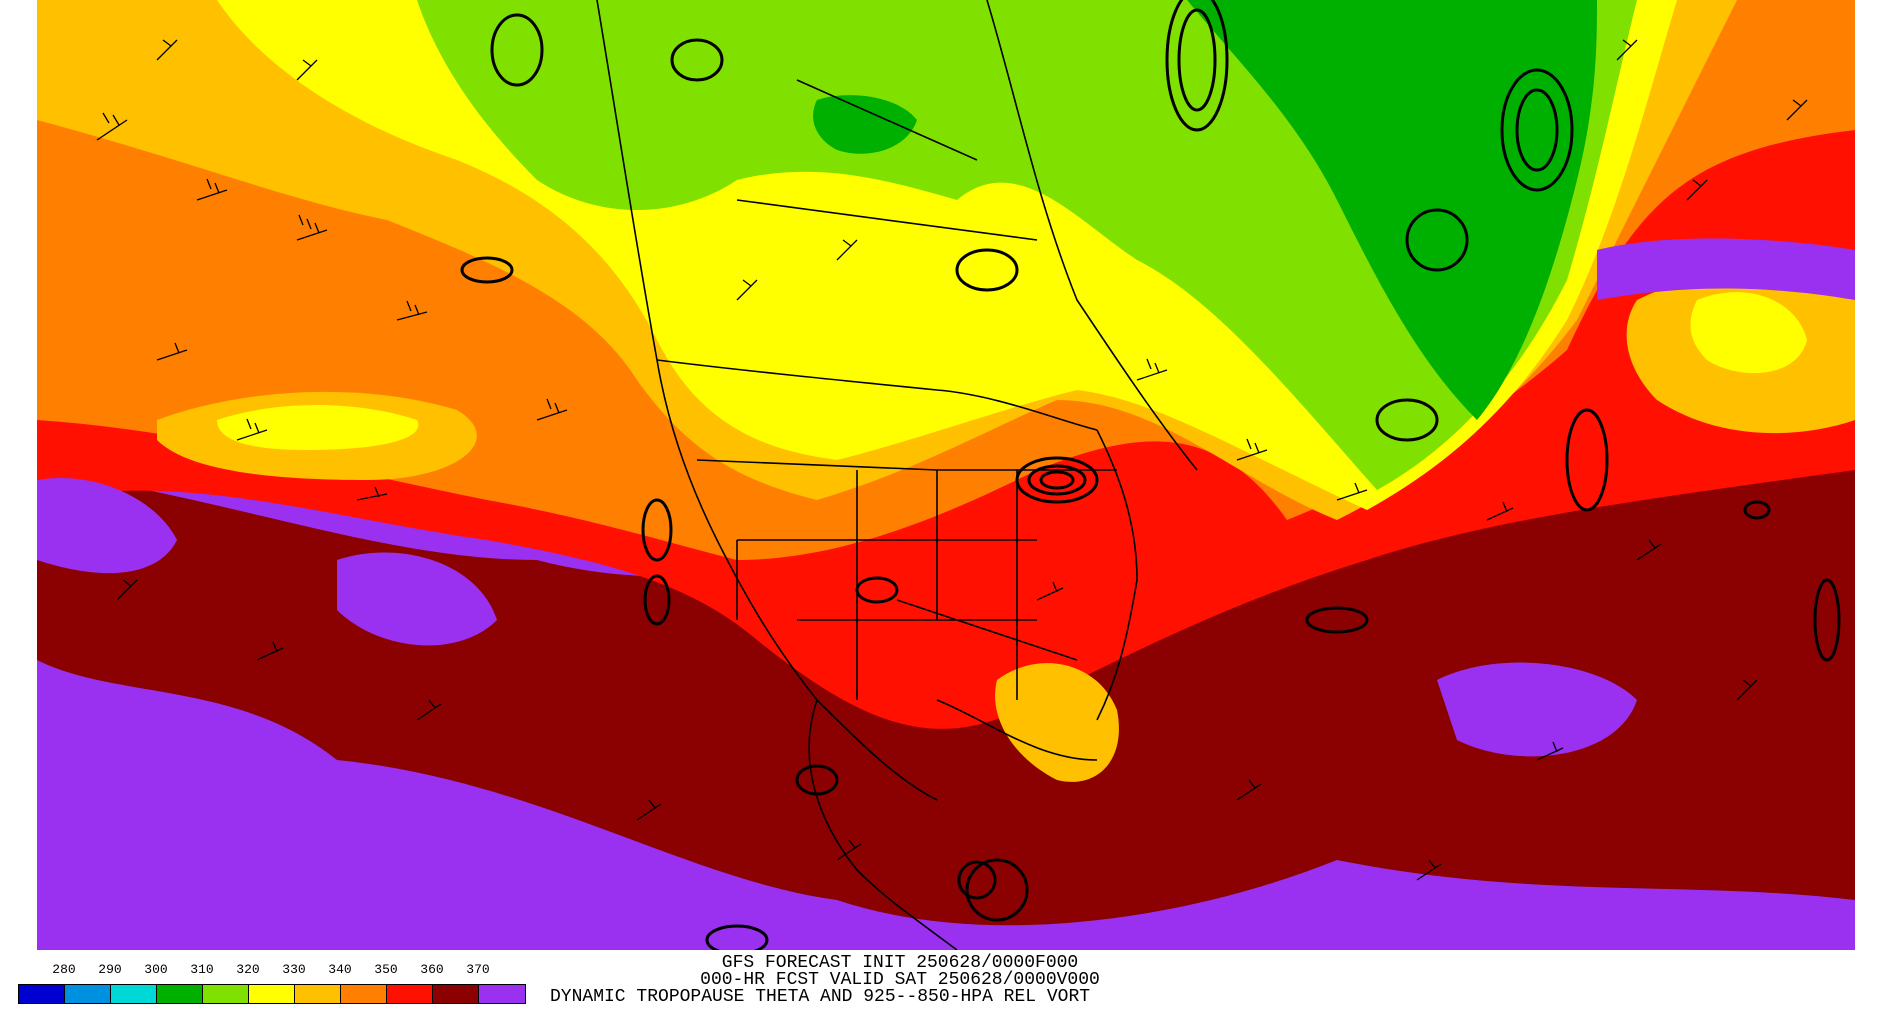 Image resolution: width=1880 pixels, height=1010 pixels. What do you see at coordinates (1537, 709) in the screenshot?
I see `purple-blob-eastcentral` at bounding box center [1537, 709].